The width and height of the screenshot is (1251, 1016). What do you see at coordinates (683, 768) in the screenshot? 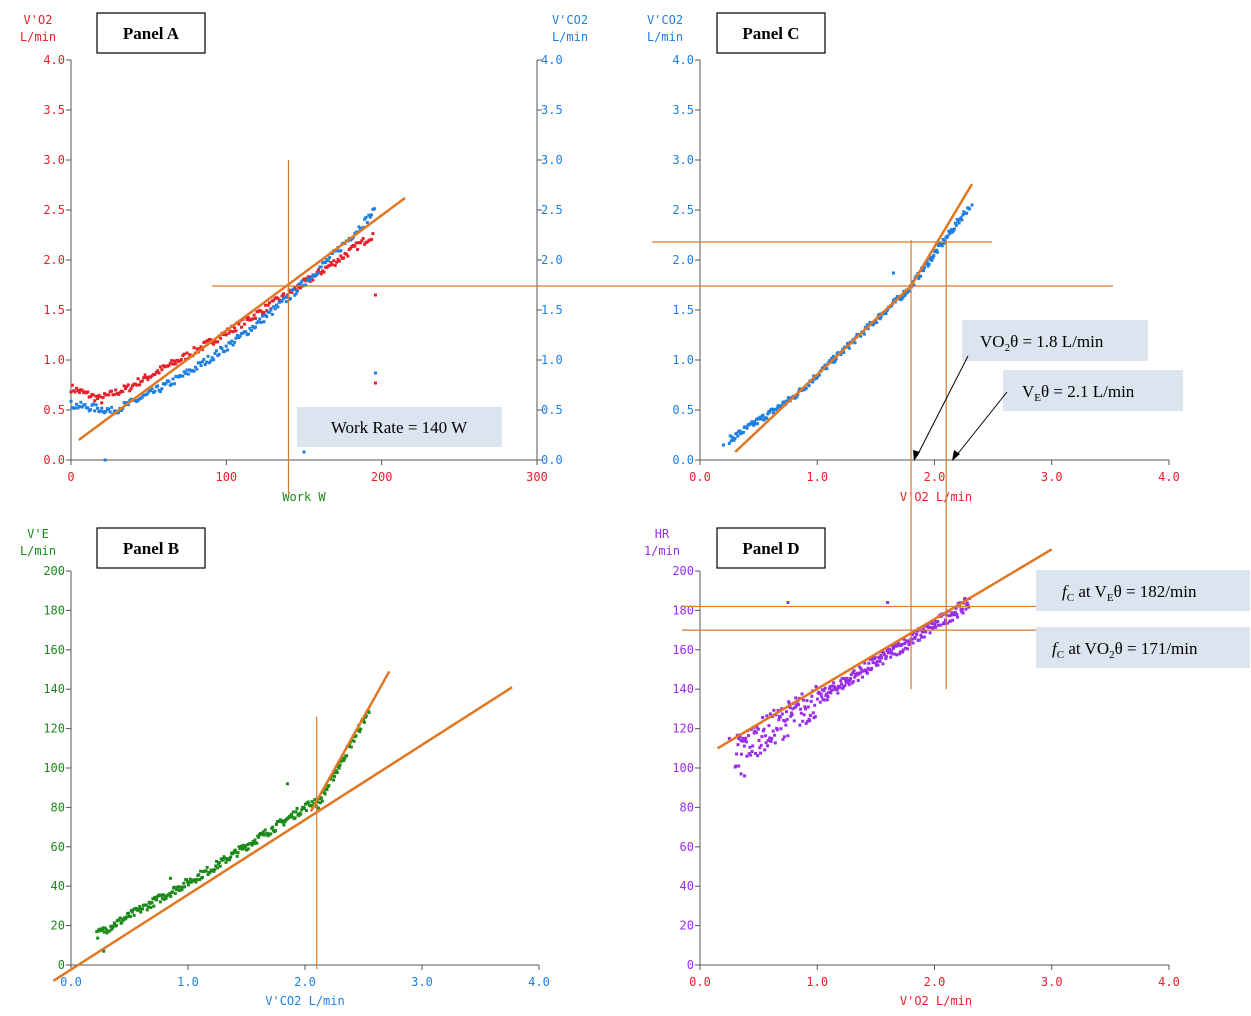
I see `y-tick-label: 100` at bounding box center [683, 768].